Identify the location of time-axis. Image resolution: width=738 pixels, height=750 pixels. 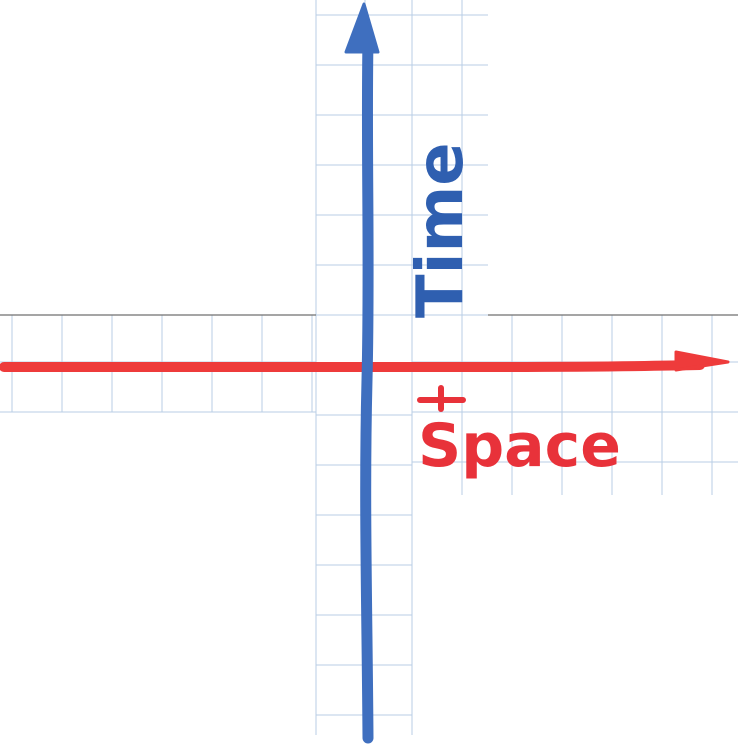
(362, 373).